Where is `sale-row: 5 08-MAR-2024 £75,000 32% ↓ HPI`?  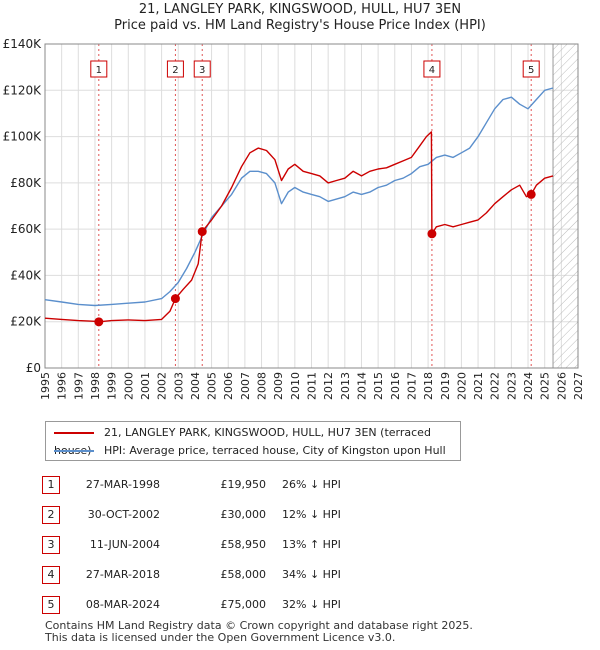 sale-row: 5 08-MAR-2024 £75,000 32% ↓ HPI is located at coordinates (300, 606).